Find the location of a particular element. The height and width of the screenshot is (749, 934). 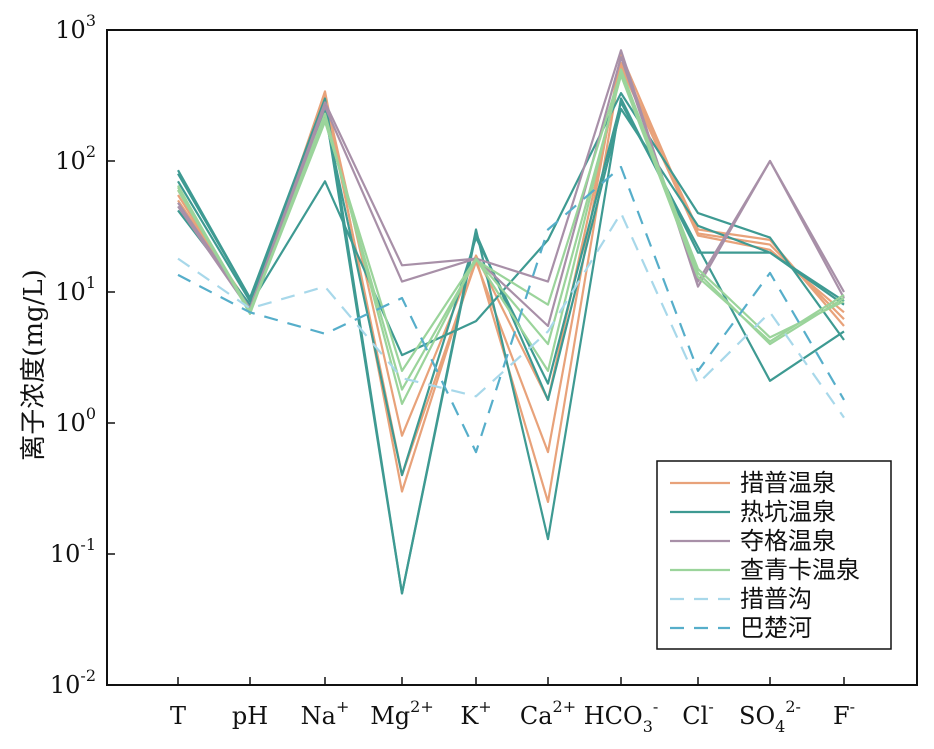

x-tick-label: T is located at coordinates (178, 716).